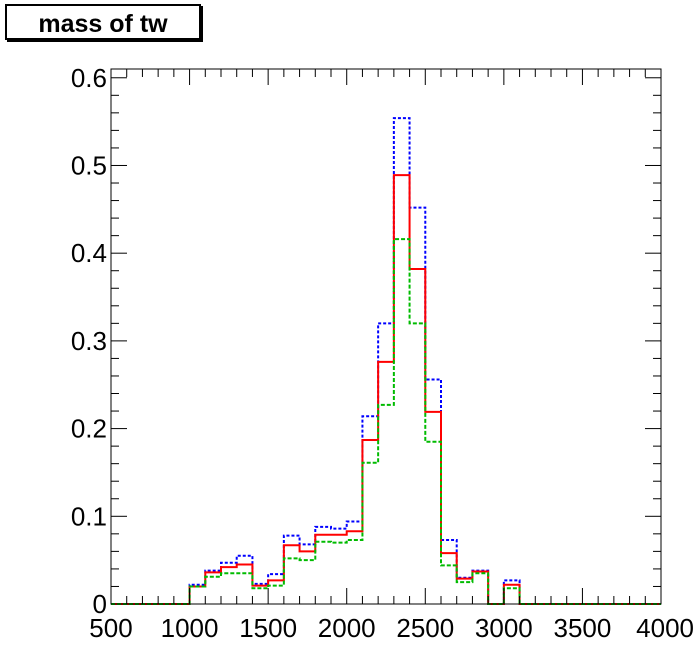  Describe the element at coordinates (89, 165) in the screenshot. I see `y-tick-label: 0.5` at that location.